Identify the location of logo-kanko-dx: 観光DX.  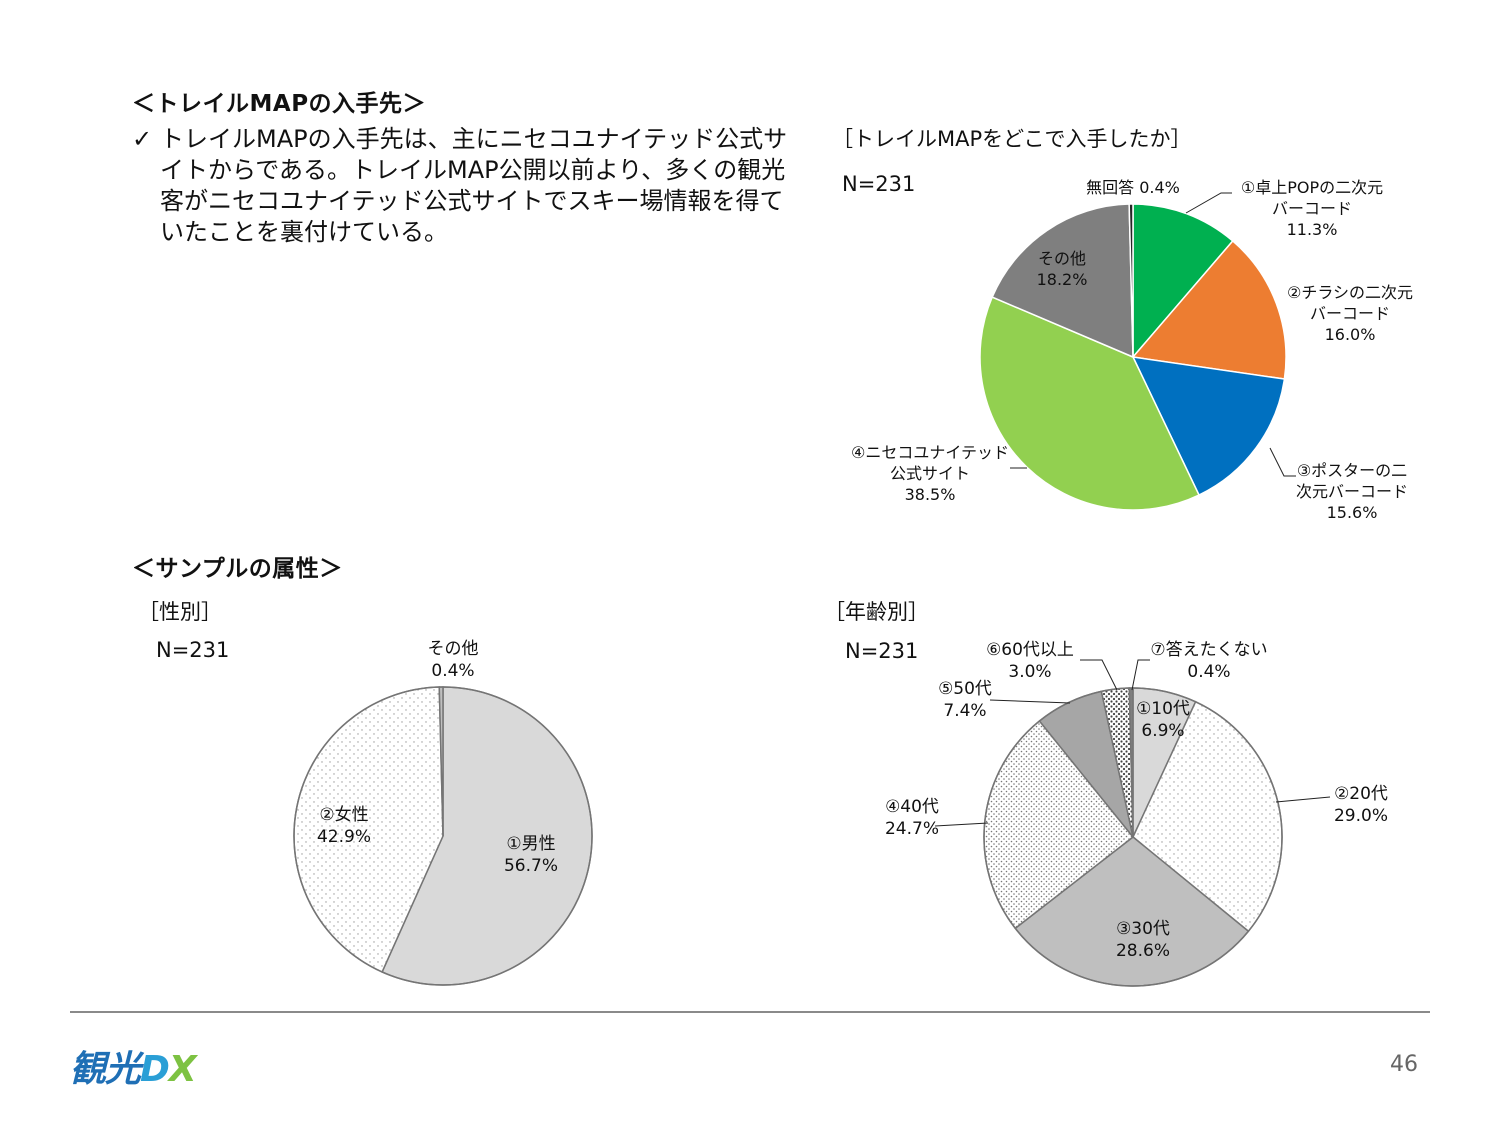
(133, 1066).